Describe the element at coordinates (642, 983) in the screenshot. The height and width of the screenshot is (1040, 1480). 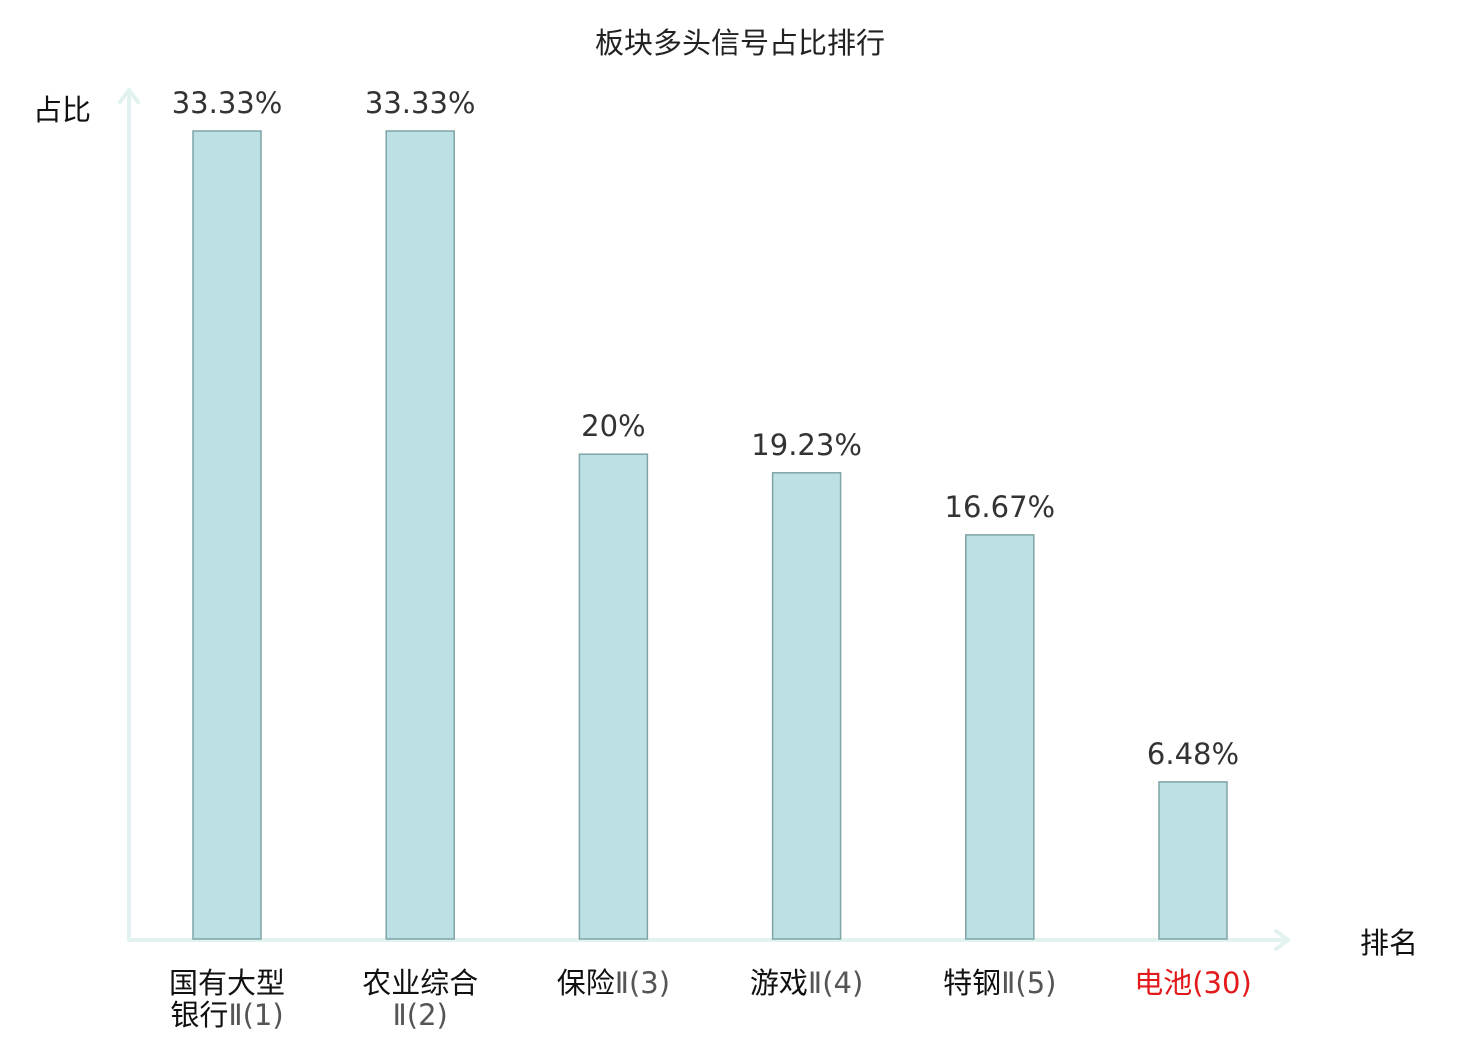
I see `category-rank-2: Ⅱ(3)` at that location.